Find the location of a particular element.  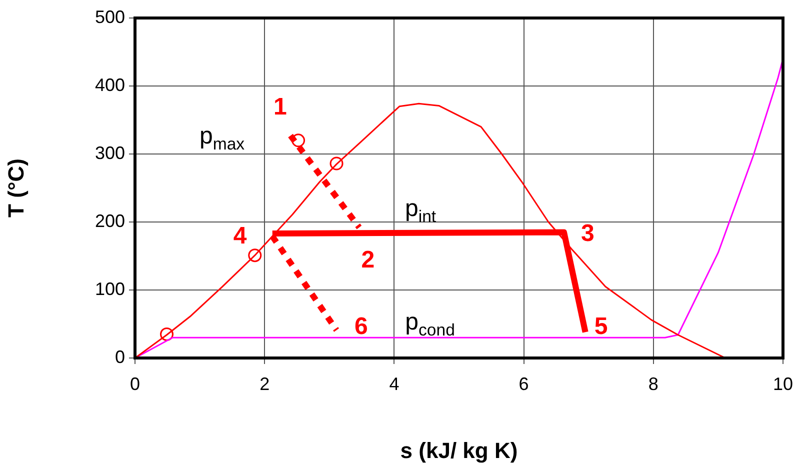

annotation: 2 is located at coordinates (368, 260).